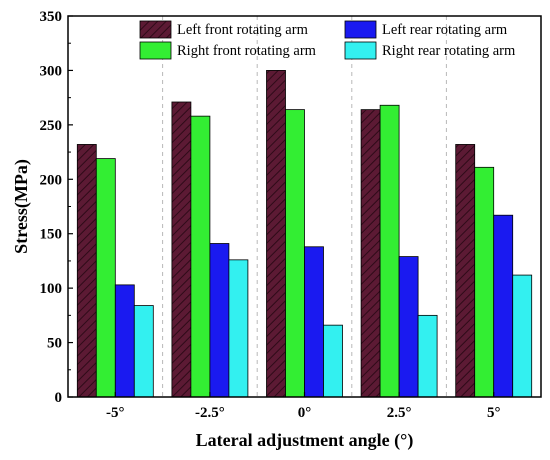 Image resolution: width=550 pixels, height=460 pixels. What do you see at coordinates (305, 440) in the screenshot?
I see `x-axis-title: Lateral adjustment angle (°)` at bounding box center [305, 440].